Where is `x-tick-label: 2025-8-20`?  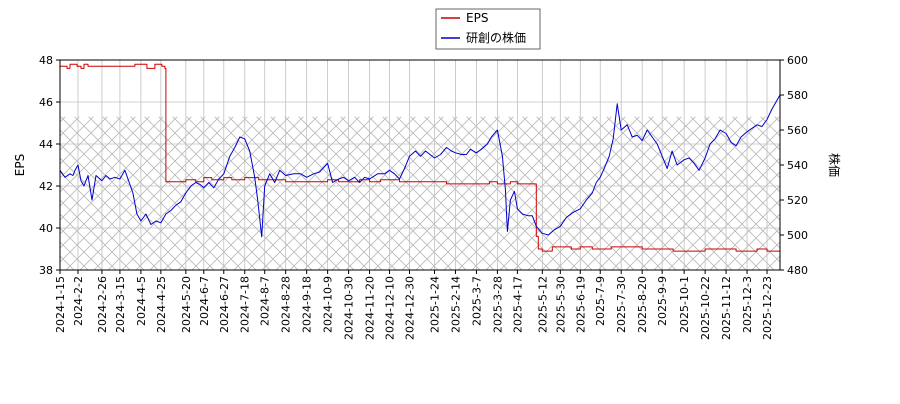 x-tick-label: 2025-8-20 is located at coordinates (642, 304).